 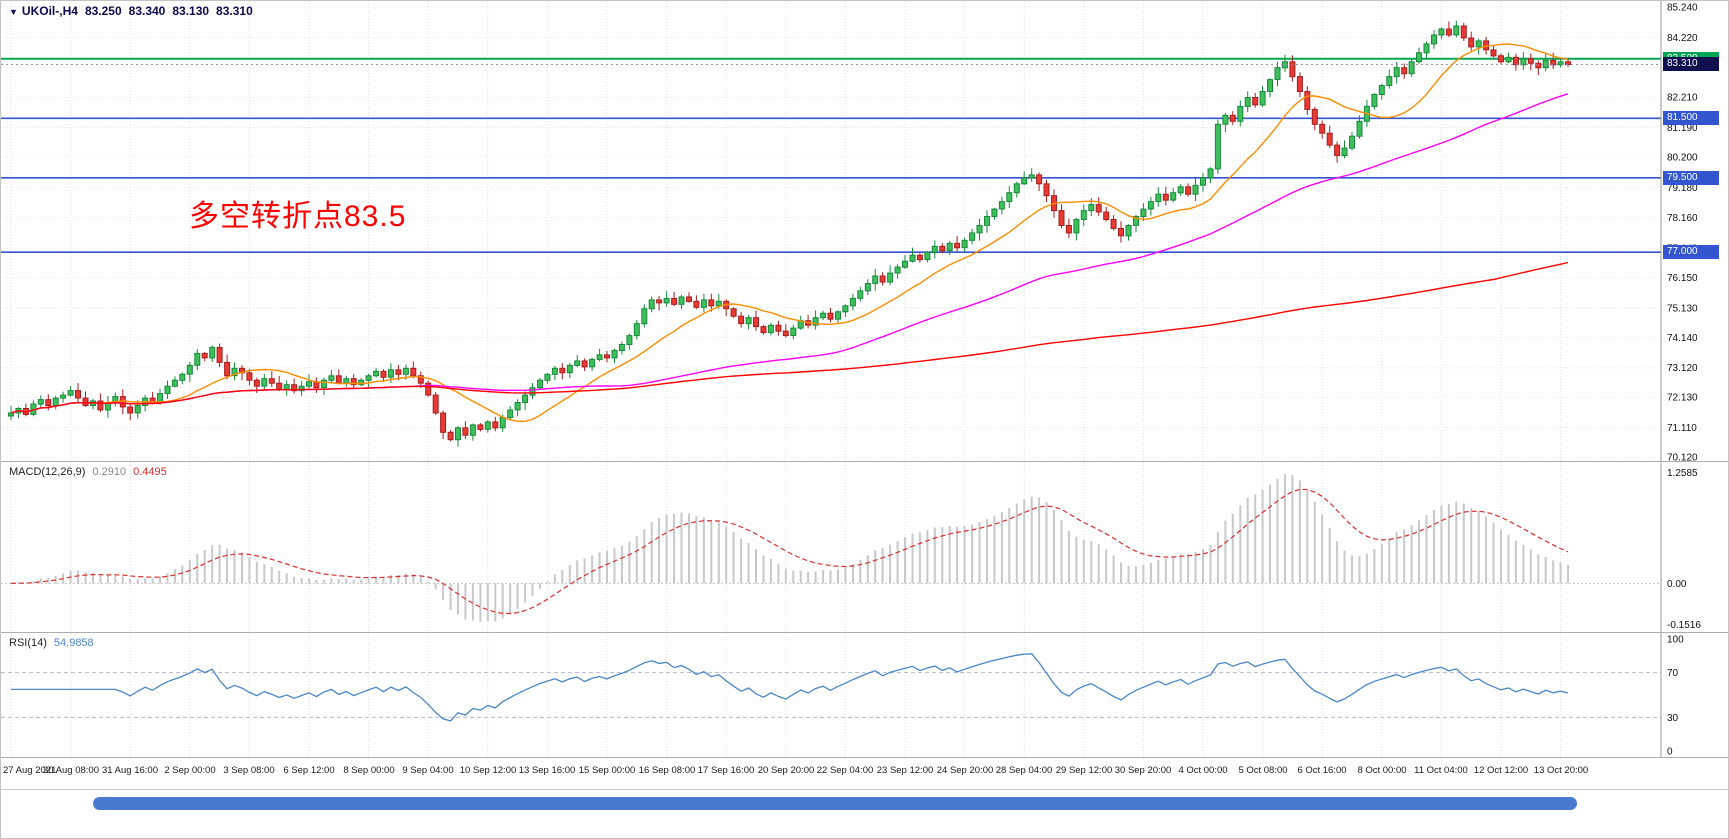 I want to click on time-axis-label: 6 Sep 12:00, so click(x=309, y=770).